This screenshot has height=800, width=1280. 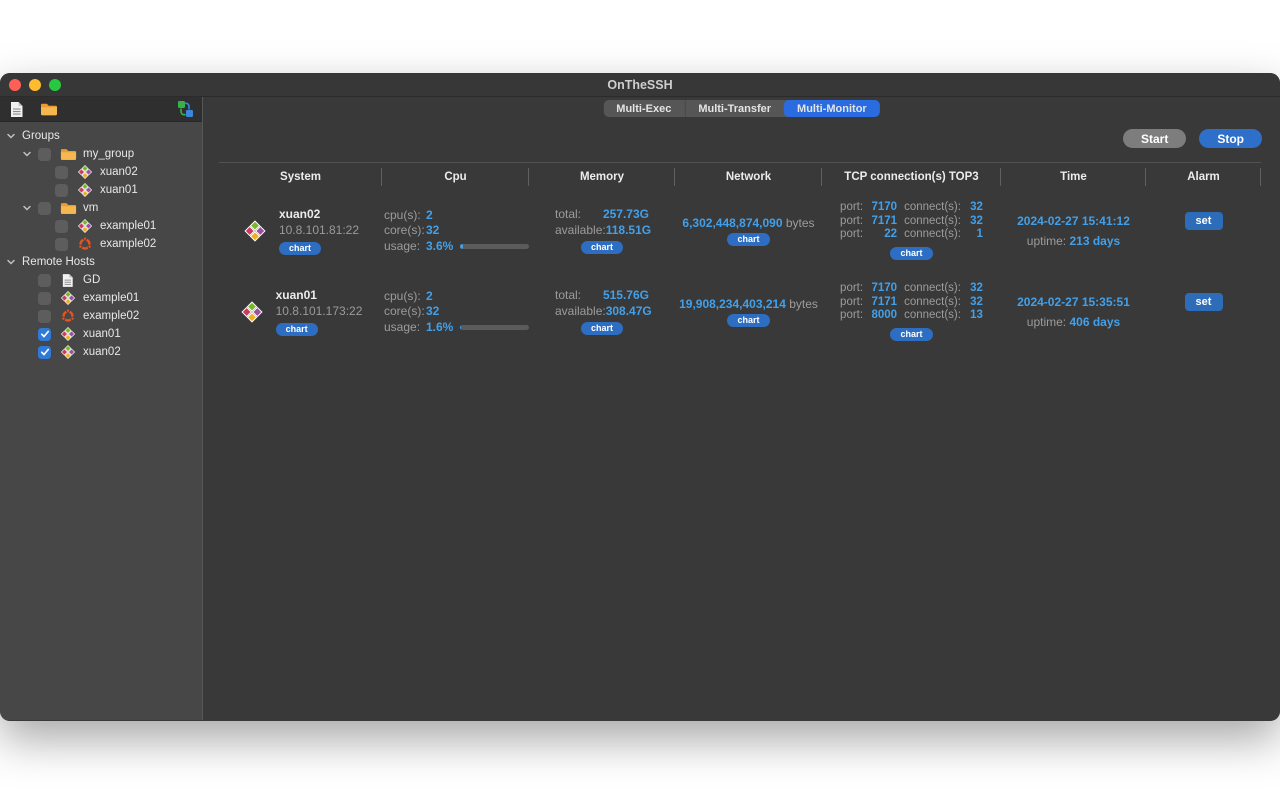 What do you see at coordinates (101, 154) in the screenshot?
I see `tree-item-my-group: my_group` at bounding box center [101, 154].